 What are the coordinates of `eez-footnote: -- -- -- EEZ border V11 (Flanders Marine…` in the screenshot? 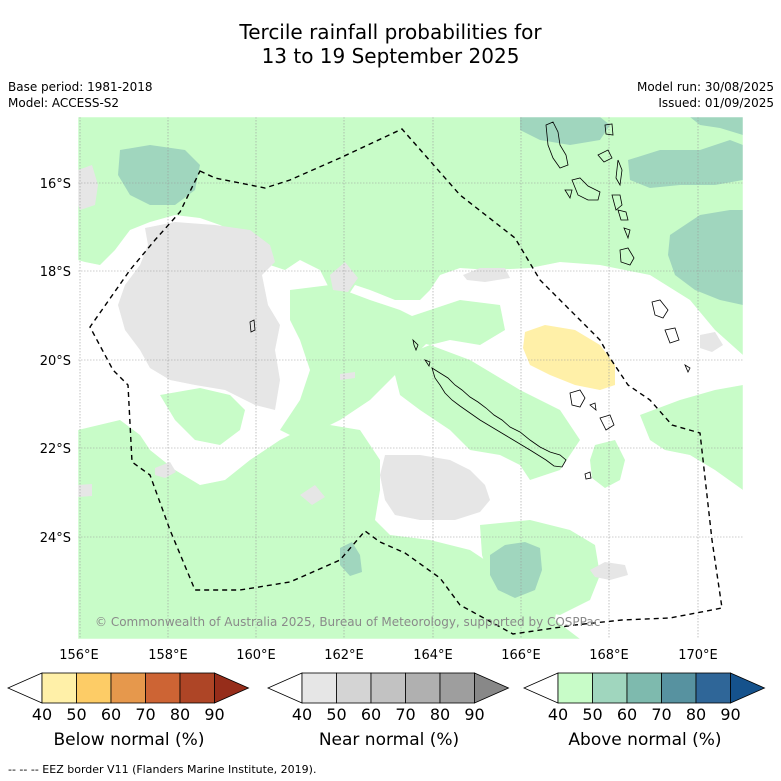 It's located at (162, 769).